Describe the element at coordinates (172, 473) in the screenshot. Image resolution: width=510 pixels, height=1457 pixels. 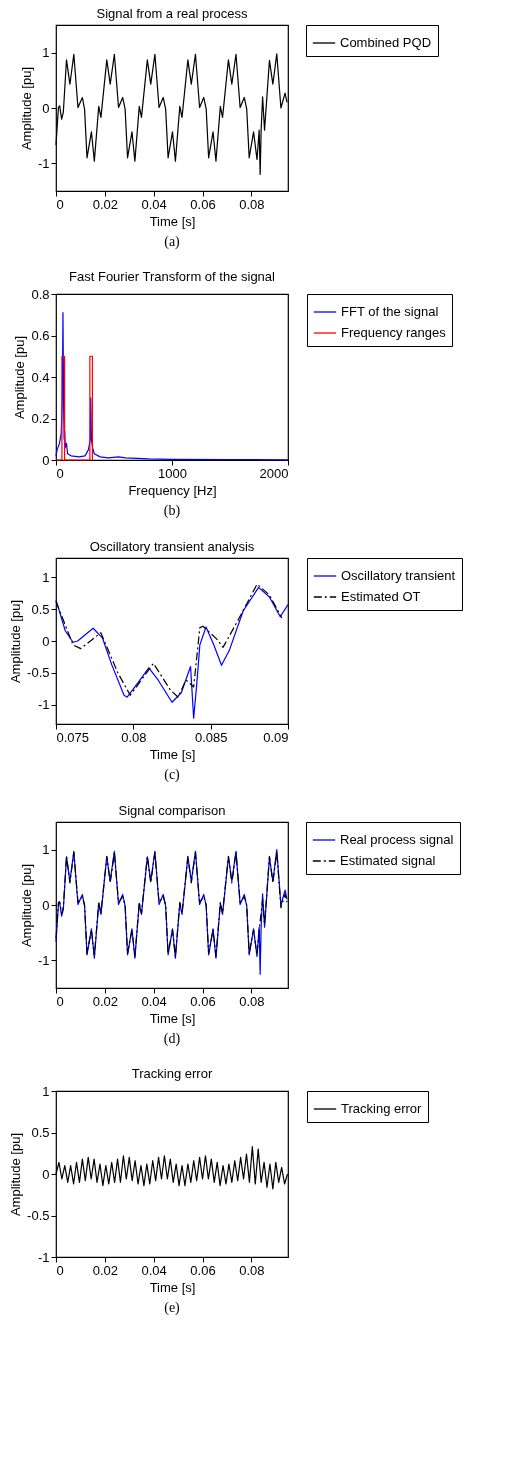
I see `x-tick-label: 1000` at that location.